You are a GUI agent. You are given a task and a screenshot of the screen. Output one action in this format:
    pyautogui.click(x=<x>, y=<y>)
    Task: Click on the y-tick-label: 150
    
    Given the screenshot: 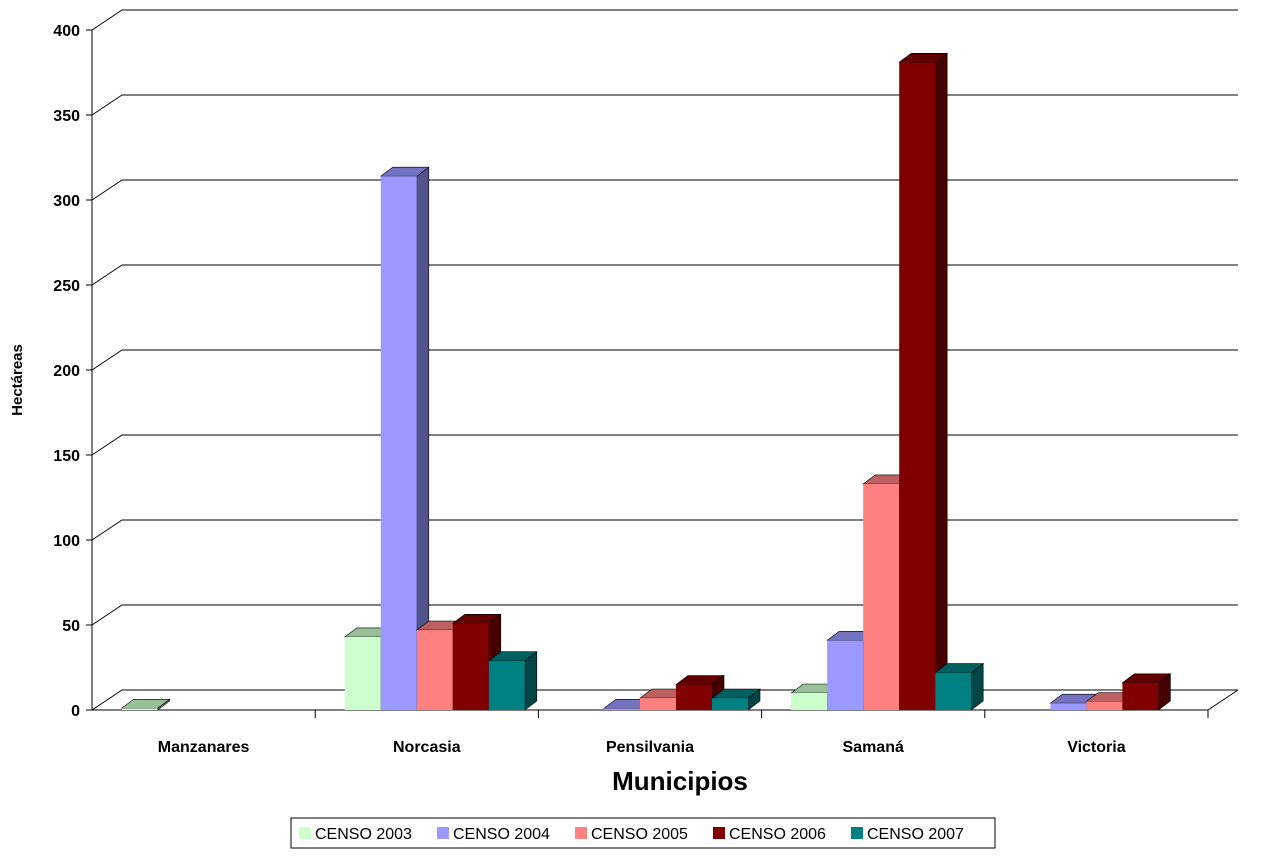 What is the action you would take?
    pyautogui.click(x=66, y=456)
    